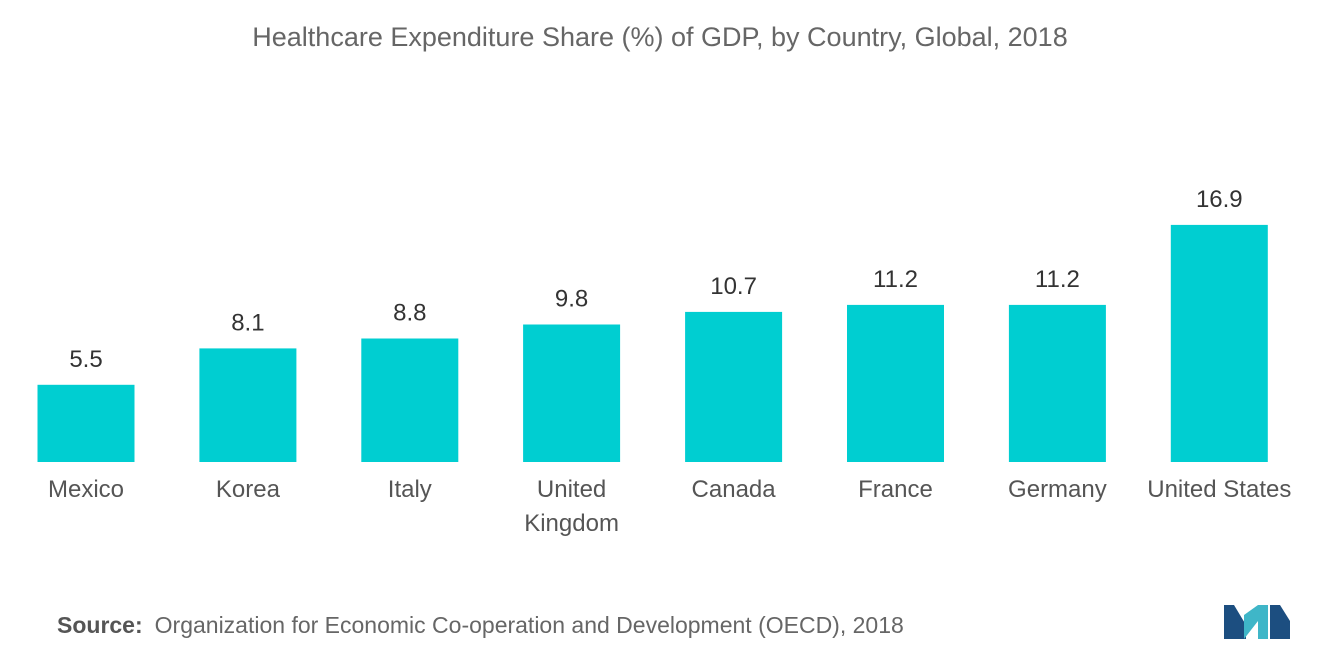  What do you see at coordinates (248, 405) in the screenshot?
I see `bar-korea` at bounding box center [248, 405].